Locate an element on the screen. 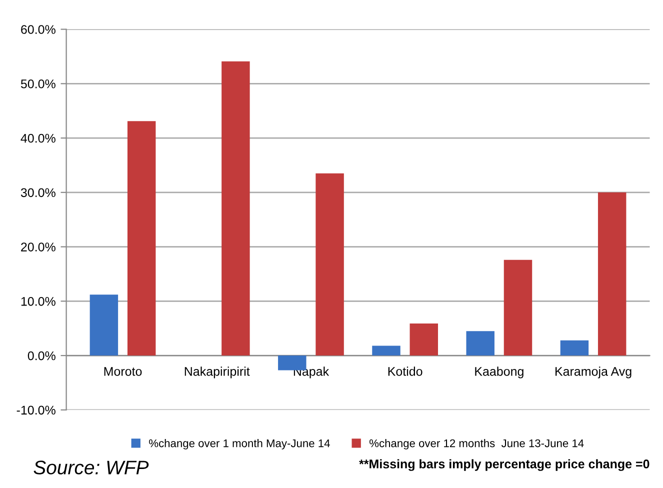 The height and width of the screenshot is (488, 663). legend-label: %change over 1 month May-June 14 is located at coordinates (239, 444).